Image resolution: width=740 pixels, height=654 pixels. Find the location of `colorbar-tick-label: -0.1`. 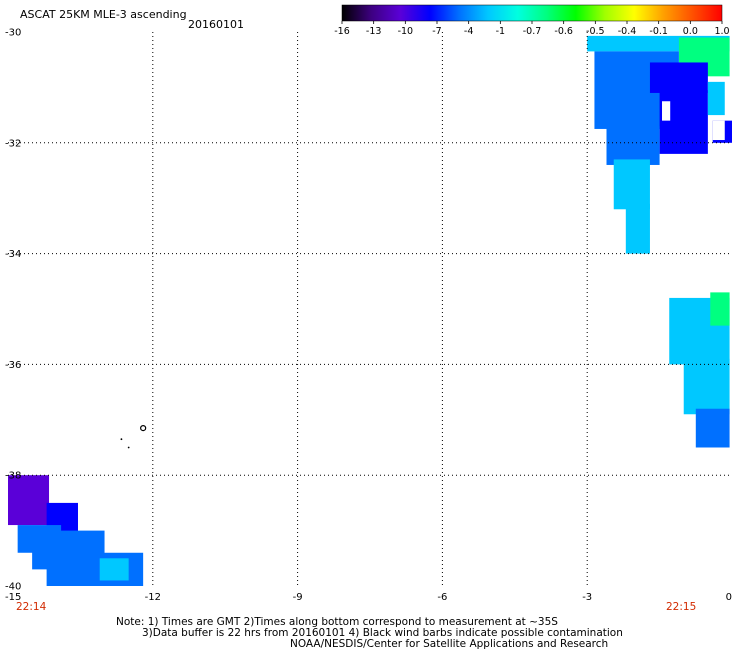

colorbar-tick-label: -0.1 is located at coordinates (658, 31).